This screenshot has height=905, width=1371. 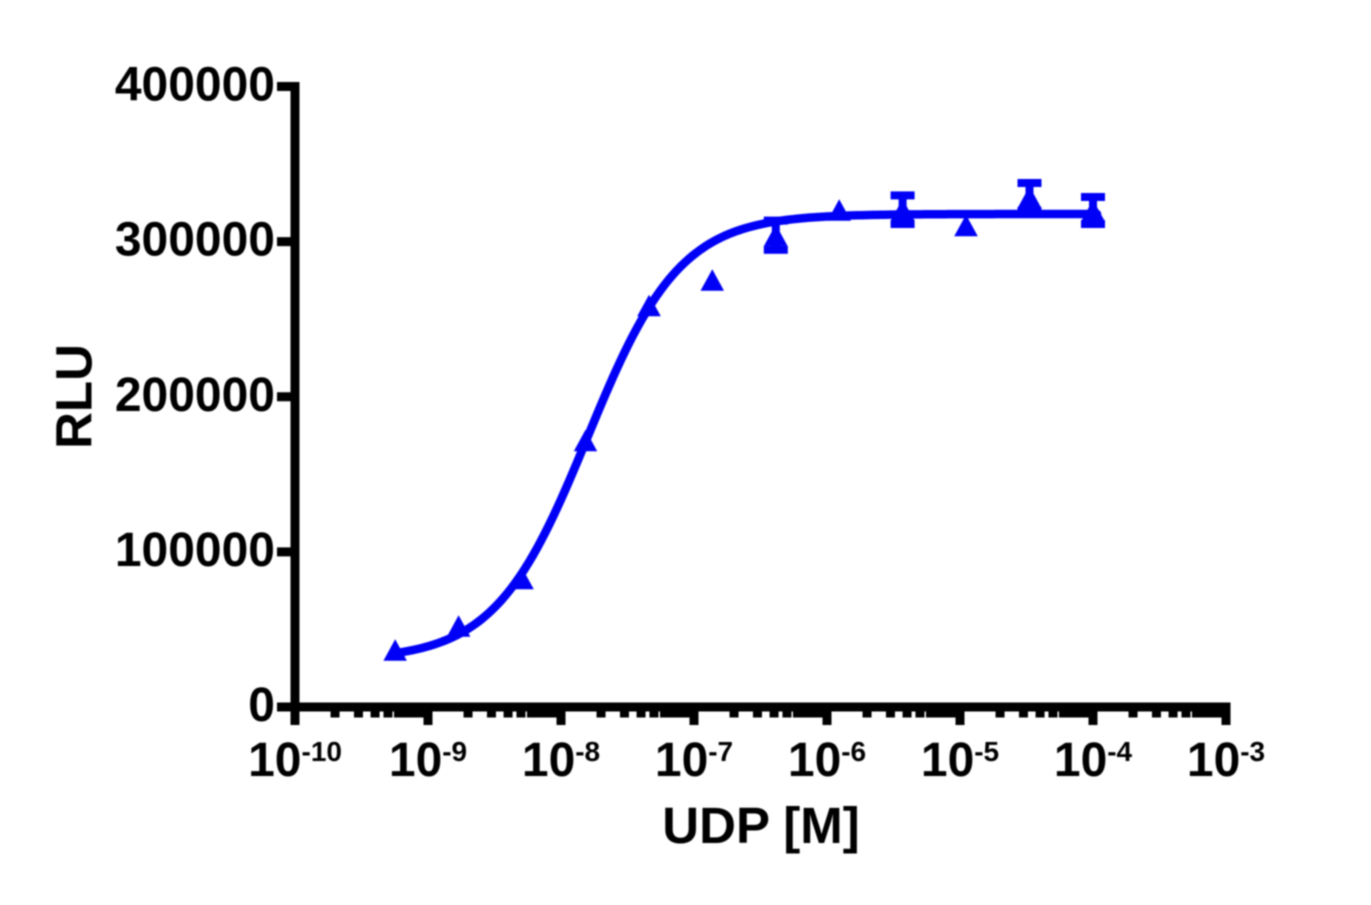 What do you see at coordinates (195, 85) in the screenshot?
I see `svg-text: 400000` at bounding box center [195, 85].